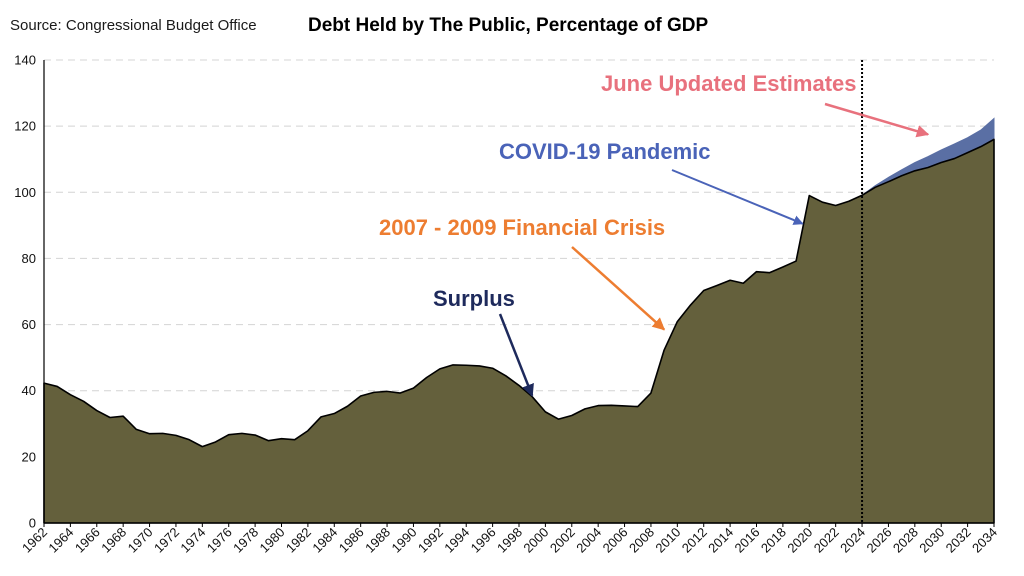  What do you see at coordinates (694, 540) in the screenshot?
I see `x-tick-label: 2012` at bounding box center [694, 540].